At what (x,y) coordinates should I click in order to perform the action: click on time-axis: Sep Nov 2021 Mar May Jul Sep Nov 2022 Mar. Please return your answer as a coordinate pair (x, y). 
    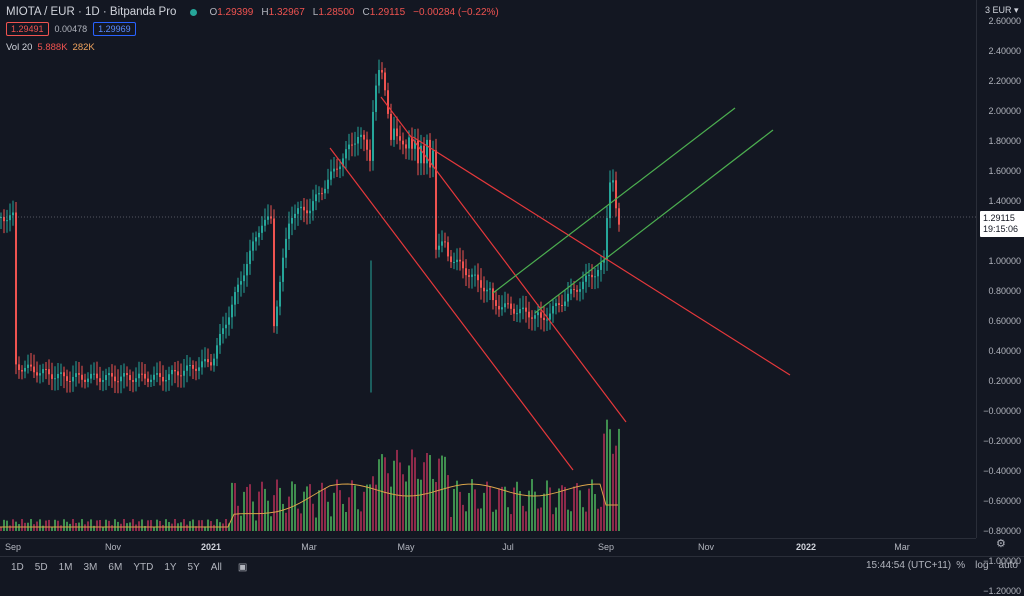
    Looking at the image, I should click on (488, 547).